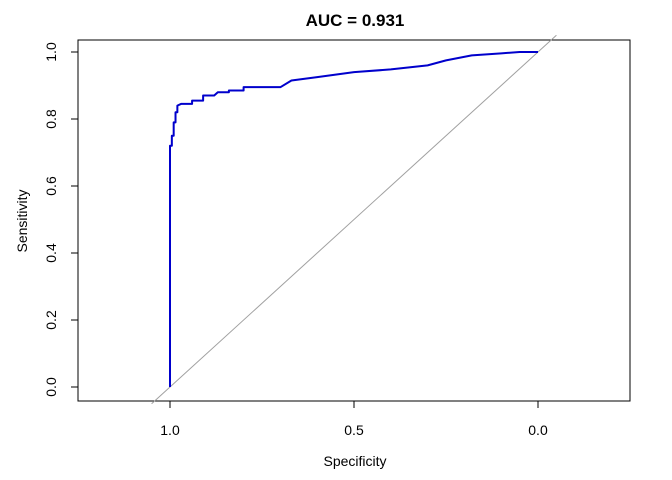 The height and width of the screenshot is (480, 672). Describe the element at coordinates (51, 52) in the screenshot. I see `y-tick-label: 1.0` at that location.